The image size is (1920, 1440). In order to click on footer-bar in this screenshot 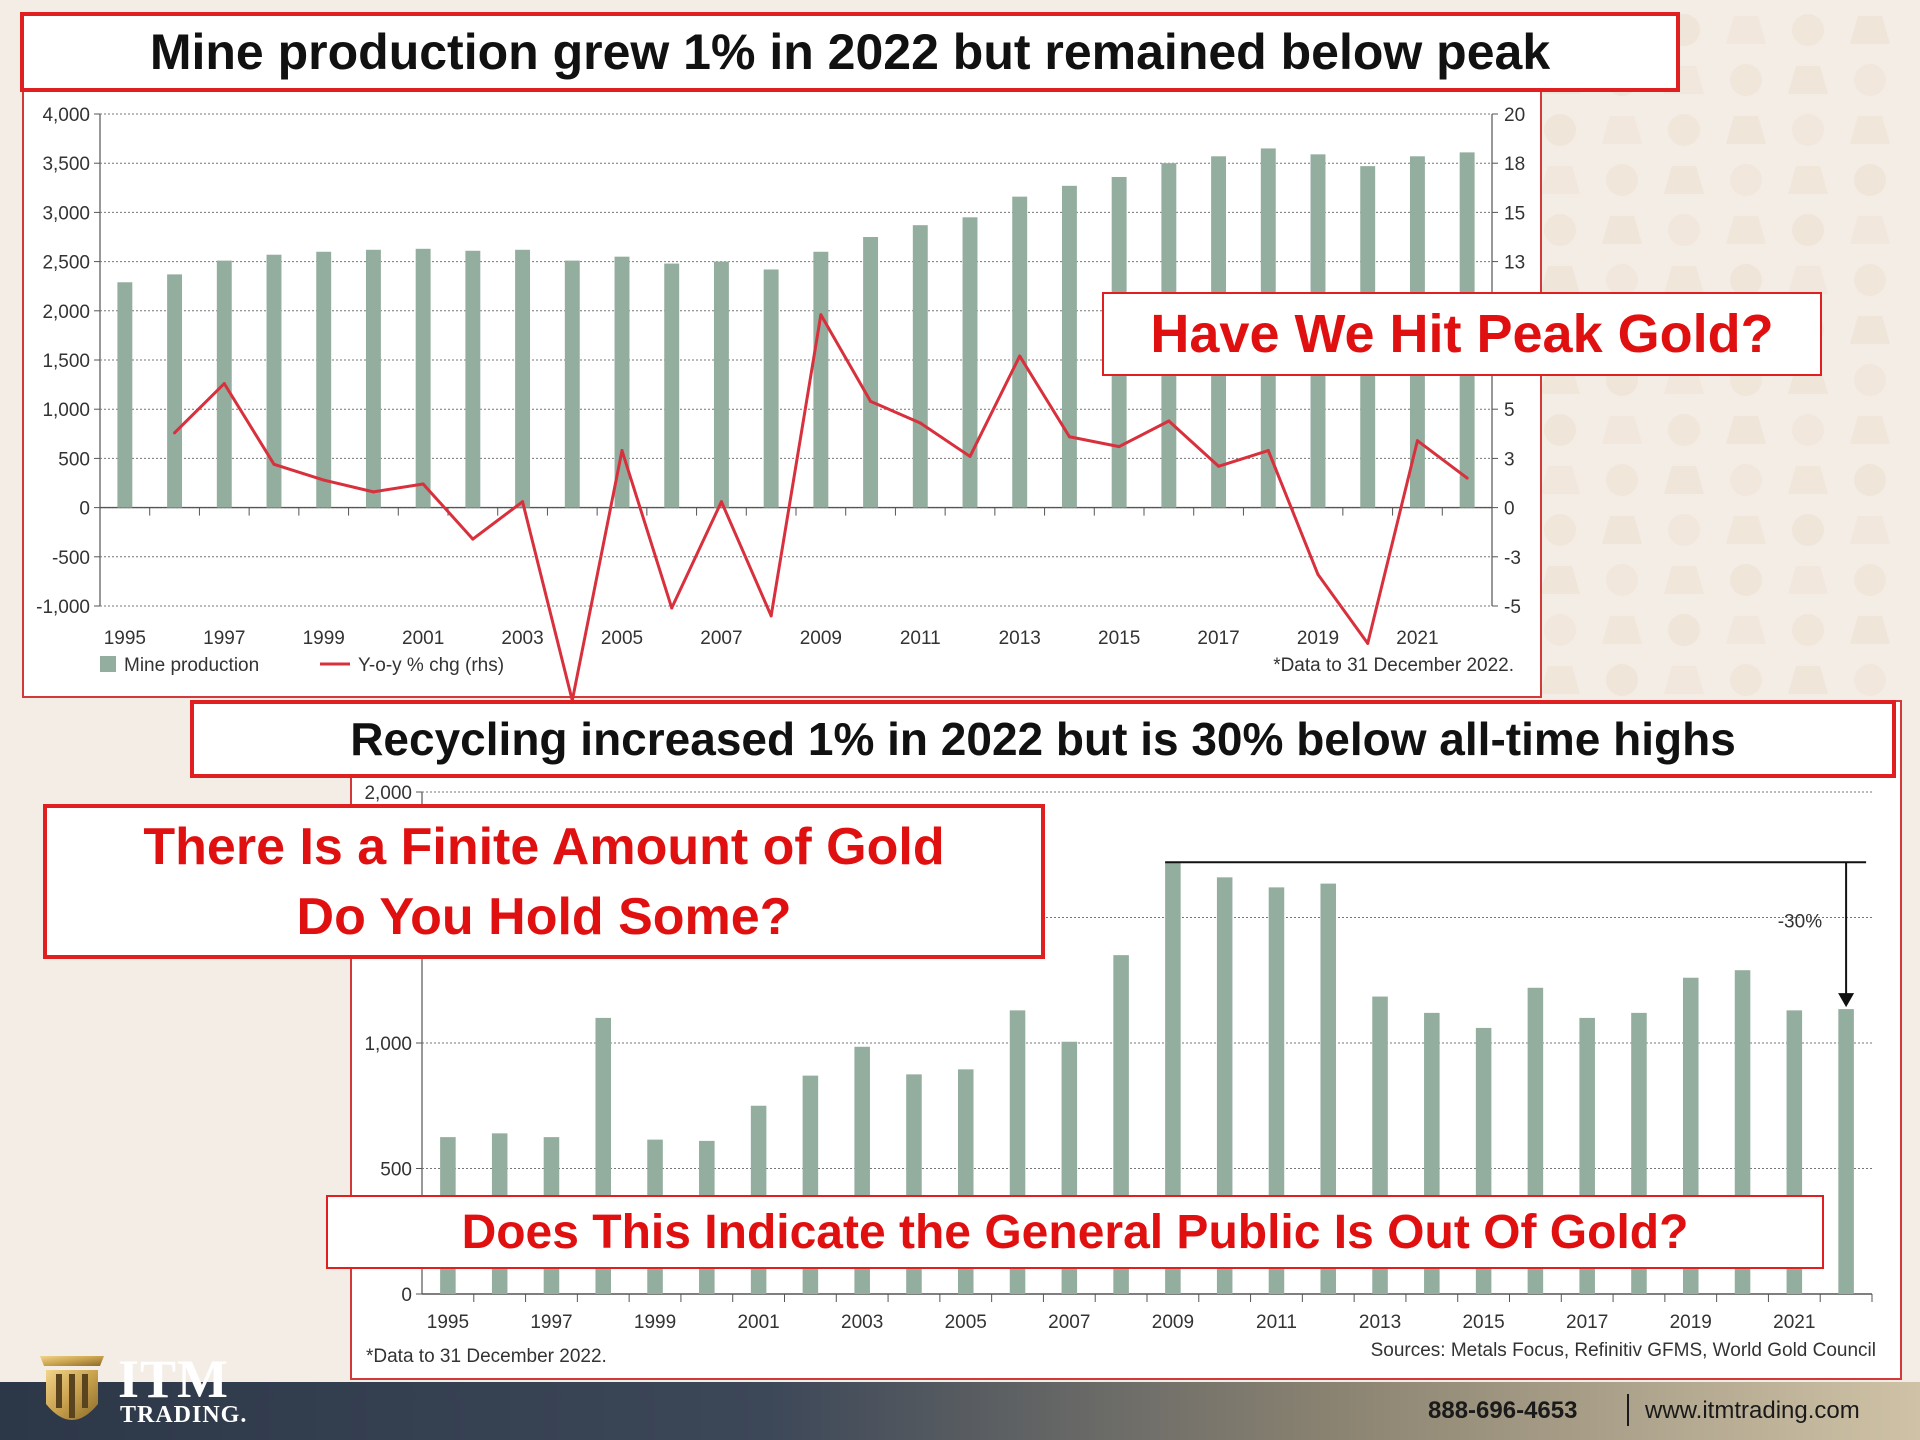, I will do `click(960, 1411)`.